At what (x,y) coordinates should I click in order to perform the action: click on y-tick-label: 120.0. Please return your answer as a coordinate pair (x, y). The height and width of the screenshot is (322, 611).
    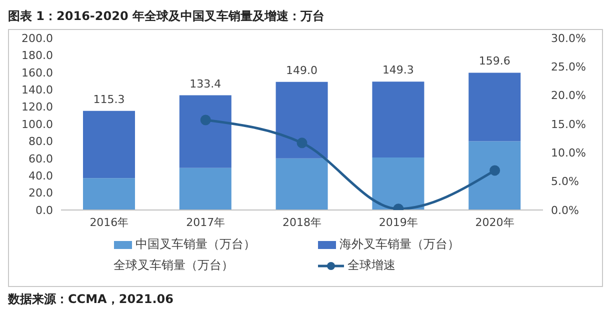
    Looking at the image, I should click on (37, 107).